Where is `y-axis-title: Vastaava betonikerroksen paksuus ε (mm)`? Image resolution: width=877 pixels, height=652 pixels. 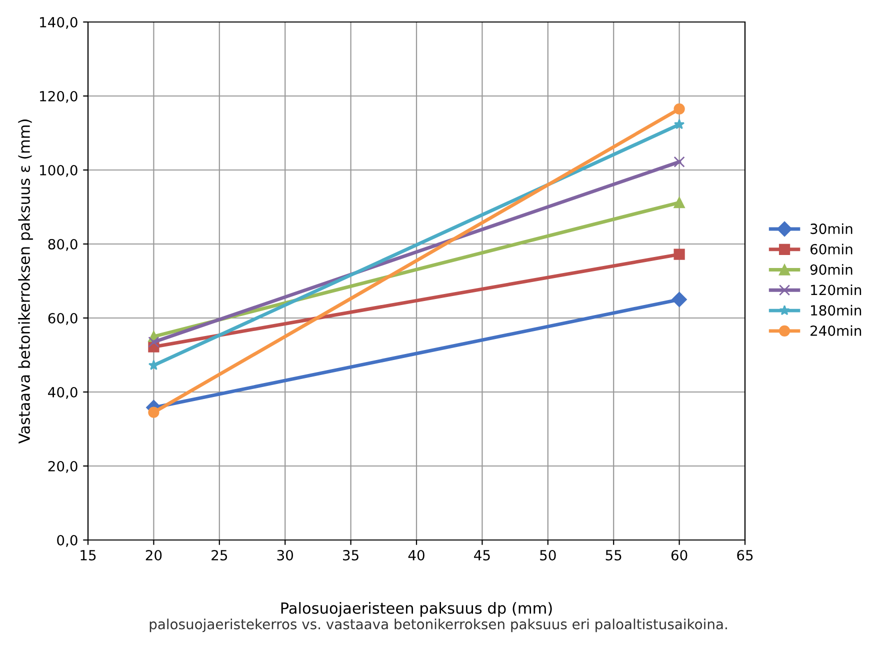 y-axis-title: Vastaava betonikerroksen paksuus ε (mm) is located at coordinates (25, 282).